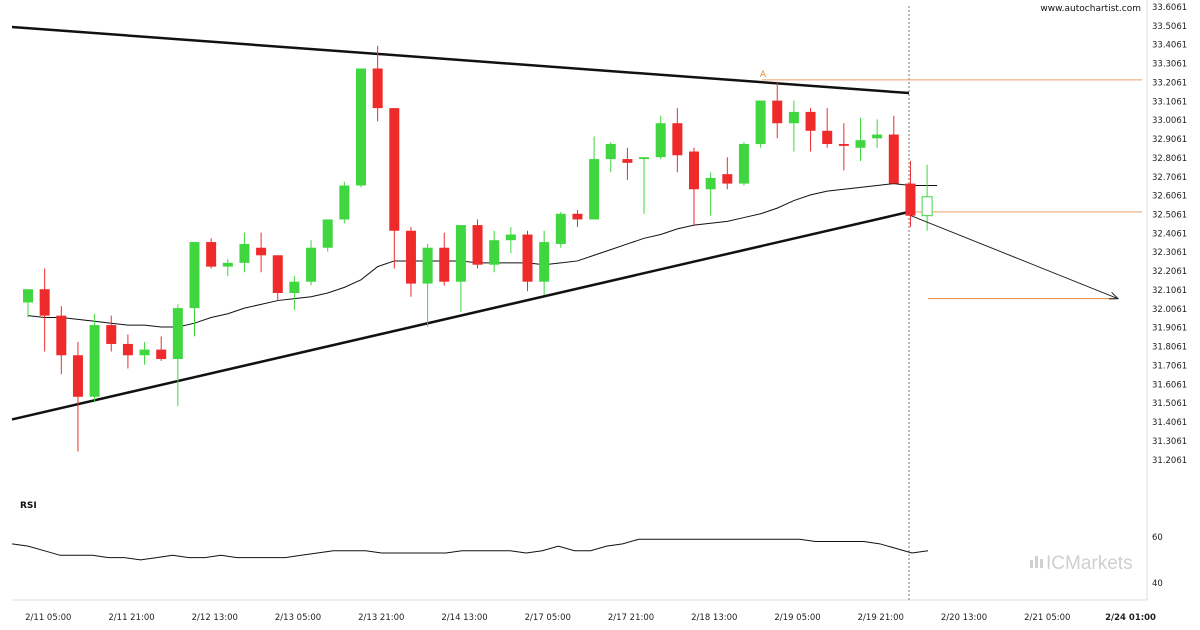  What do you see at coordinates (1169, 404) in the screenshot?
I see `y-tick-label: 31.5061` at bounding box center [1169, 404].